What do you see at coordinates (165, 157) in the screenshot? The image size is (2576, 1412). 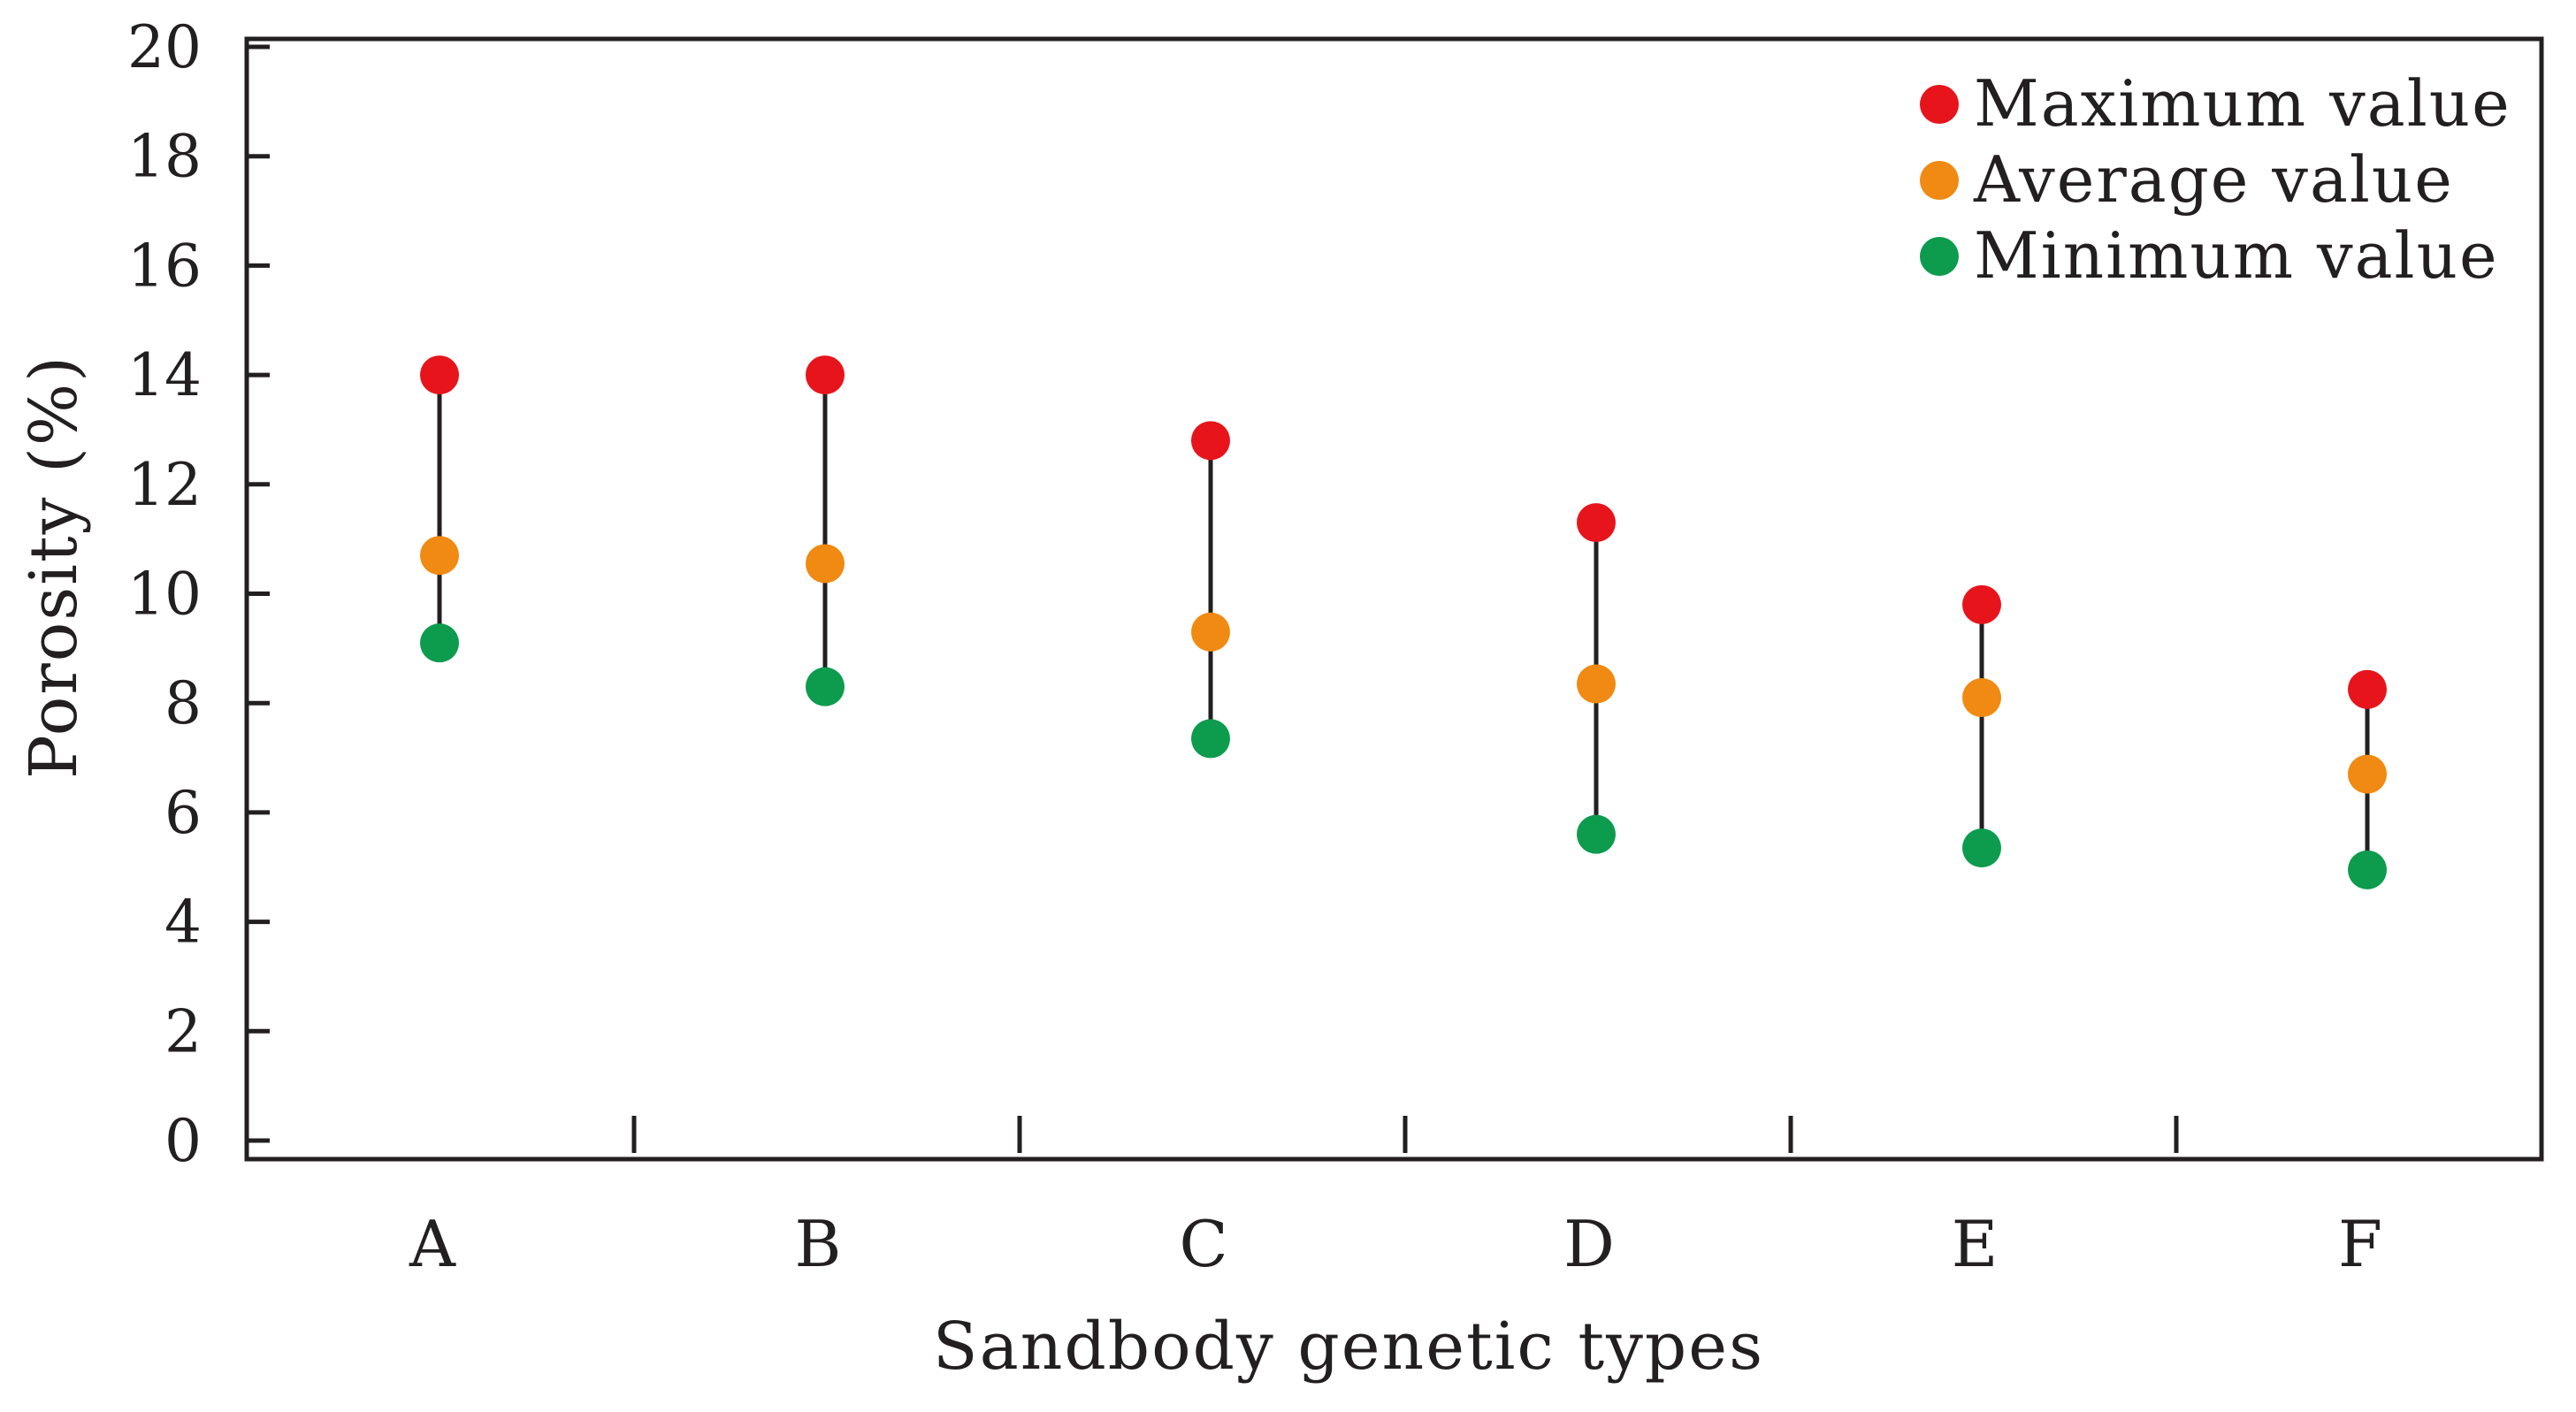 I see `y-tick-label: 18` at bounding box center [165, 157].